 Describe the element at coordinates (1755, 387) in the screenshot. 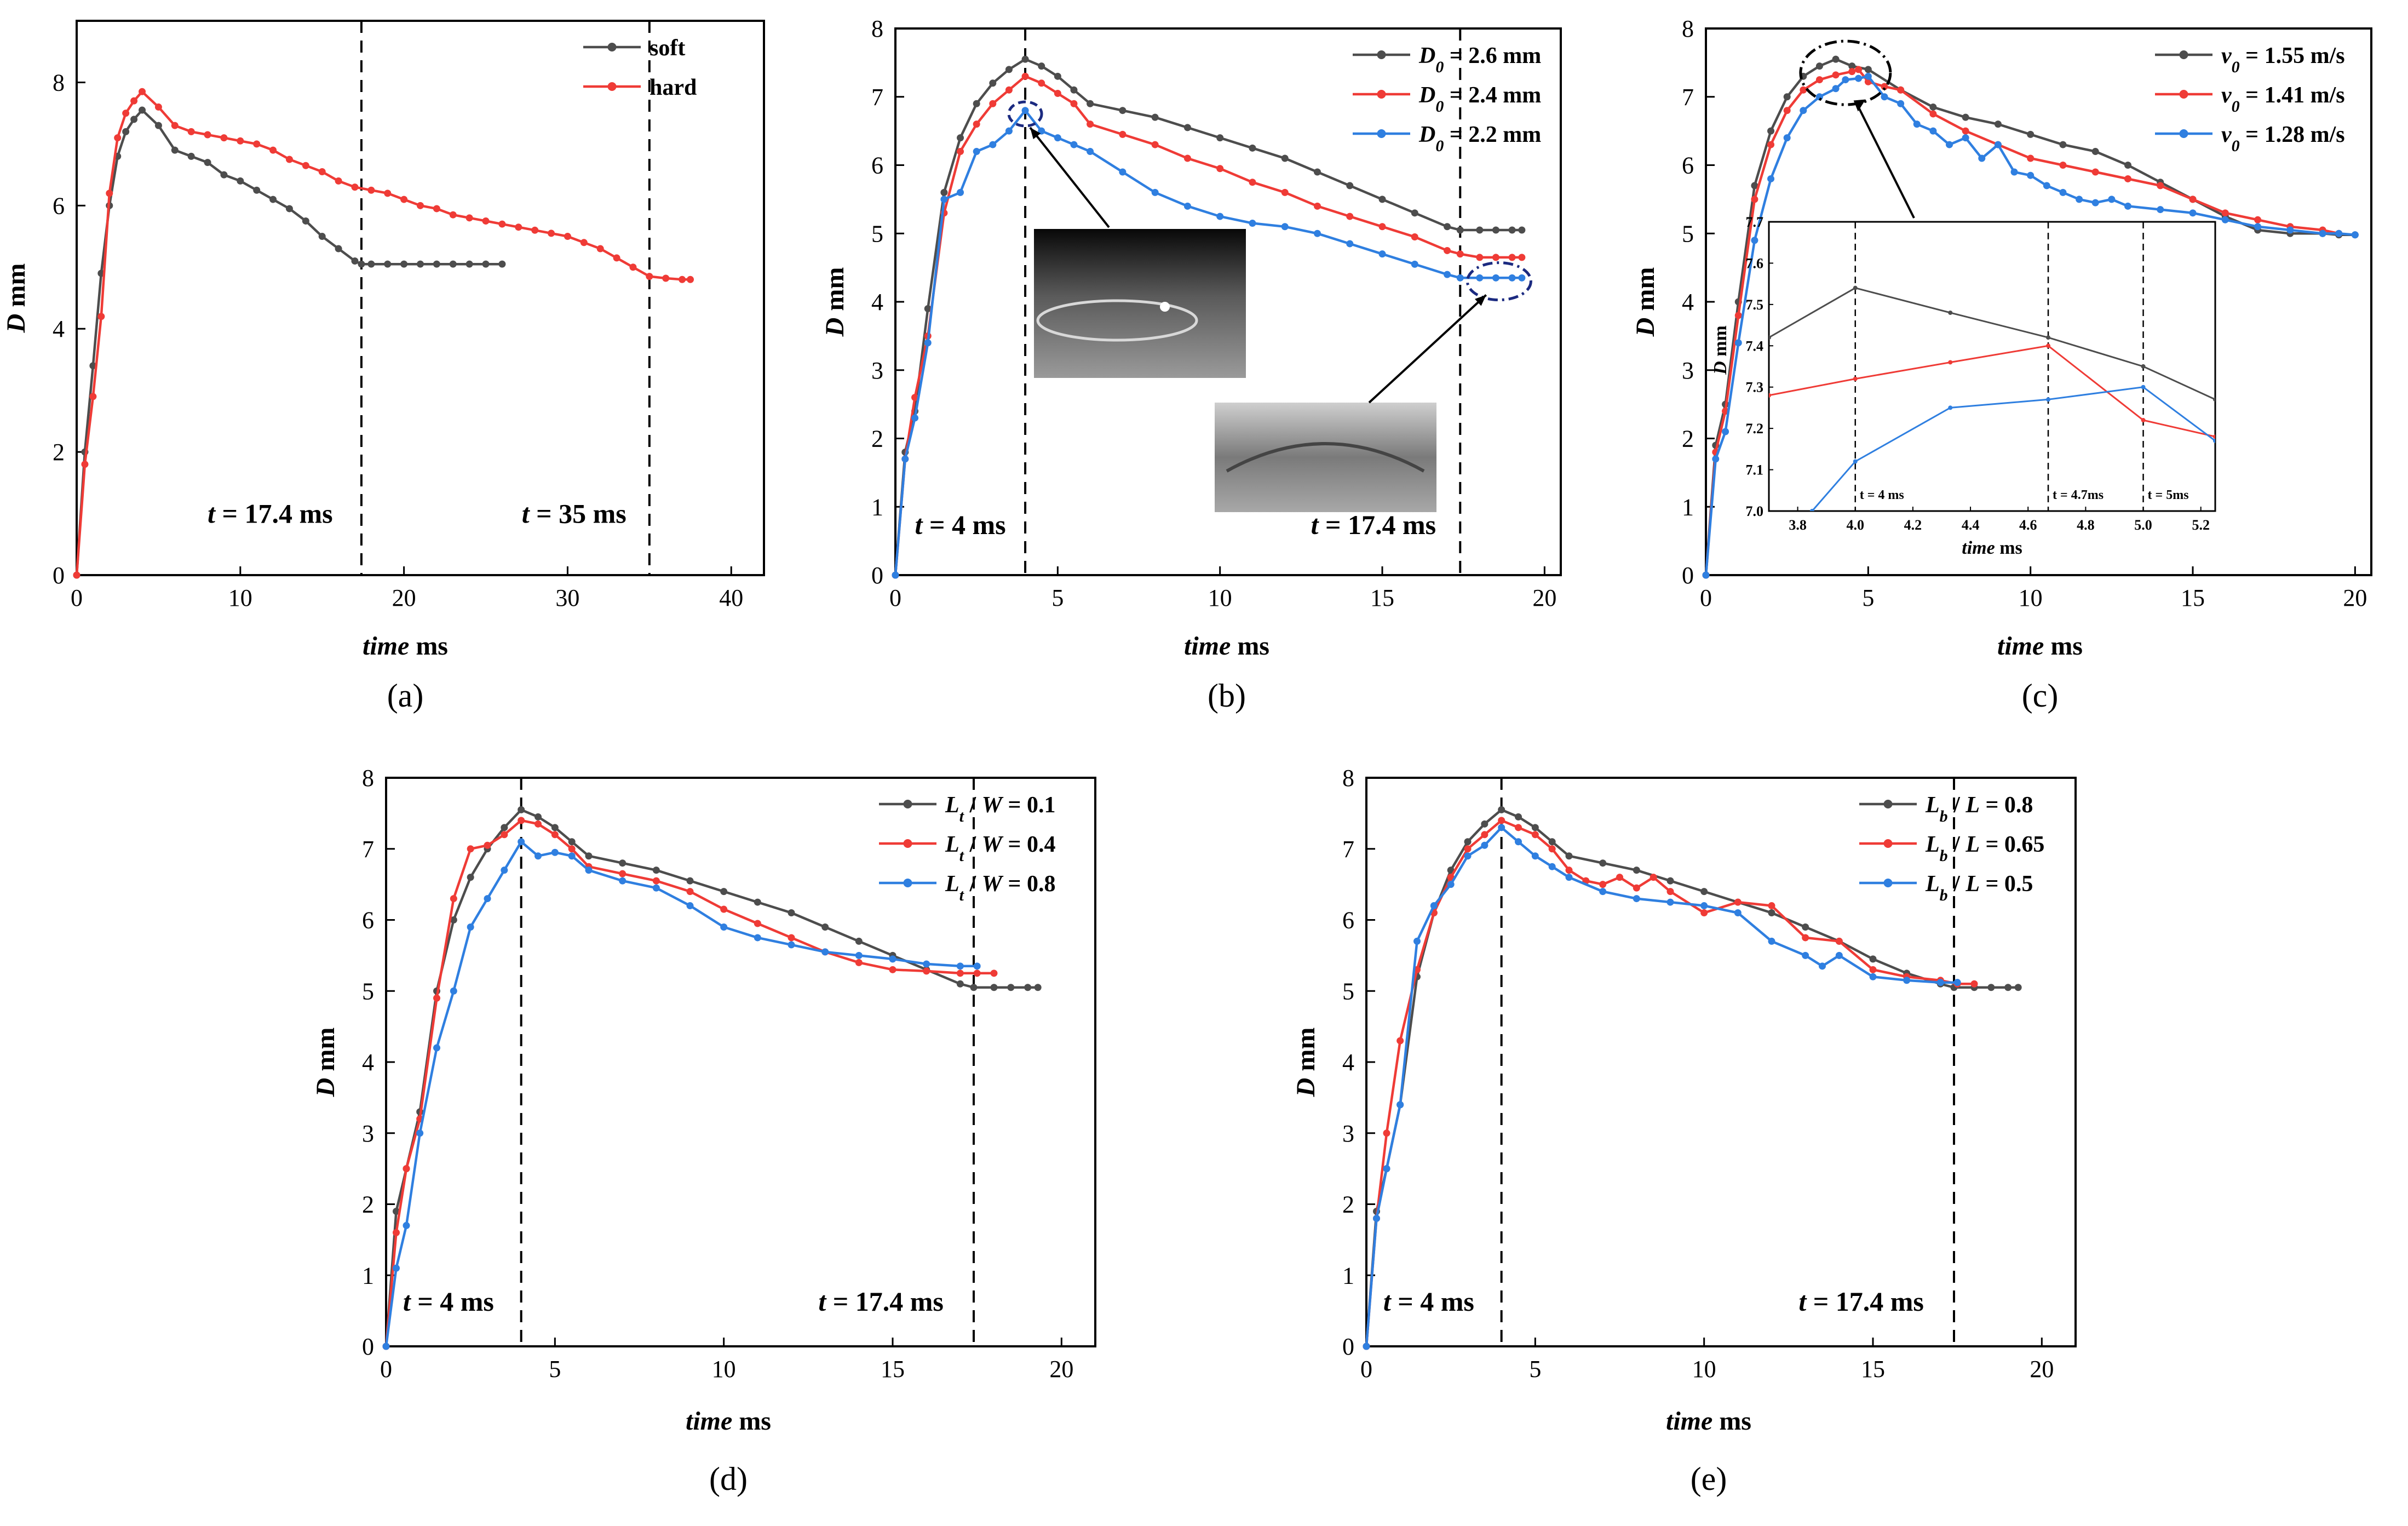

I see `inset-y-tick-label: 7.3` at that location.